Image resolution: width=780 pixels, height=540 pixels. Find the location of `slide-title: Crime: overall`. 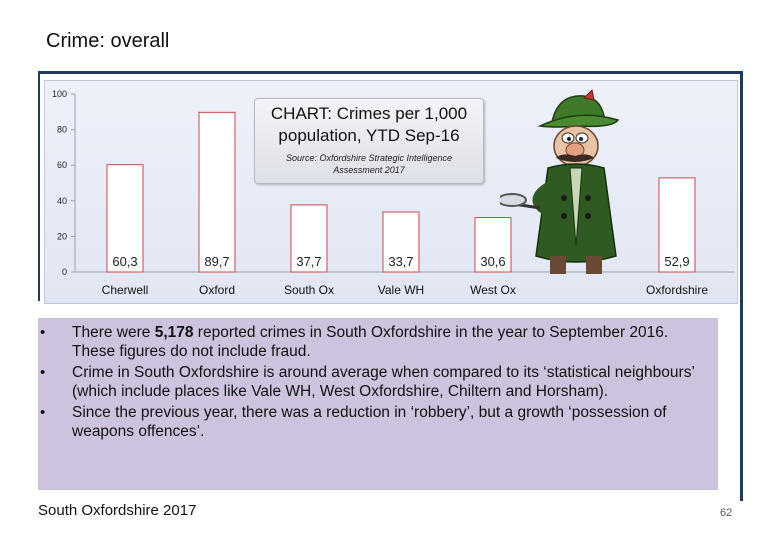

slide-title: Crime: overall is located at coordinates (108, 41).